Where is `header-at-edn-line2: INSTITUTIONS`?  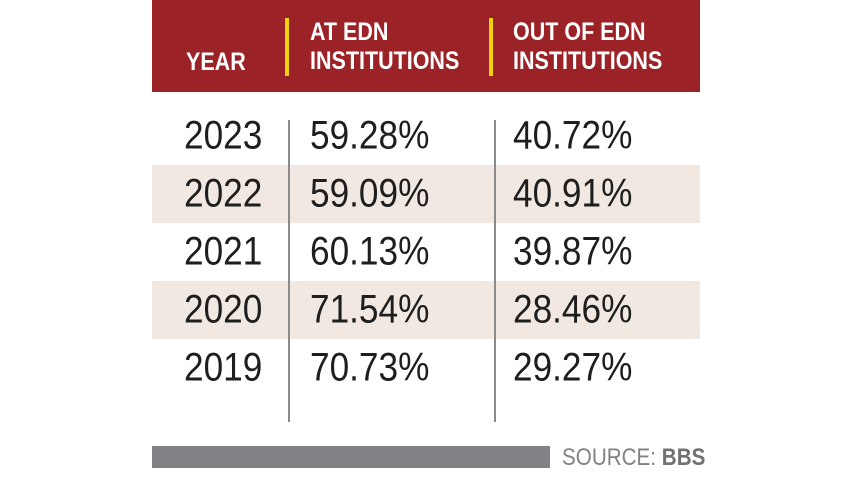 header-at-edn-line2: INSTITUTIONS is located at coordinates (385, 61).